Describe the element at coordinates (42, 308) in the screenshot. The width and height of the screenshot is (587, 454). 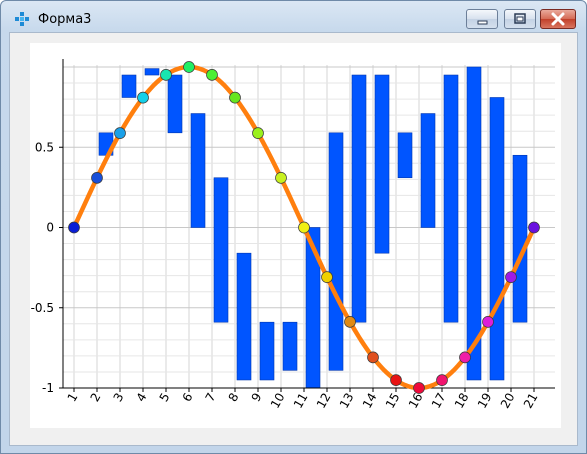
I see `y-tick-label: -0.5` at that location.